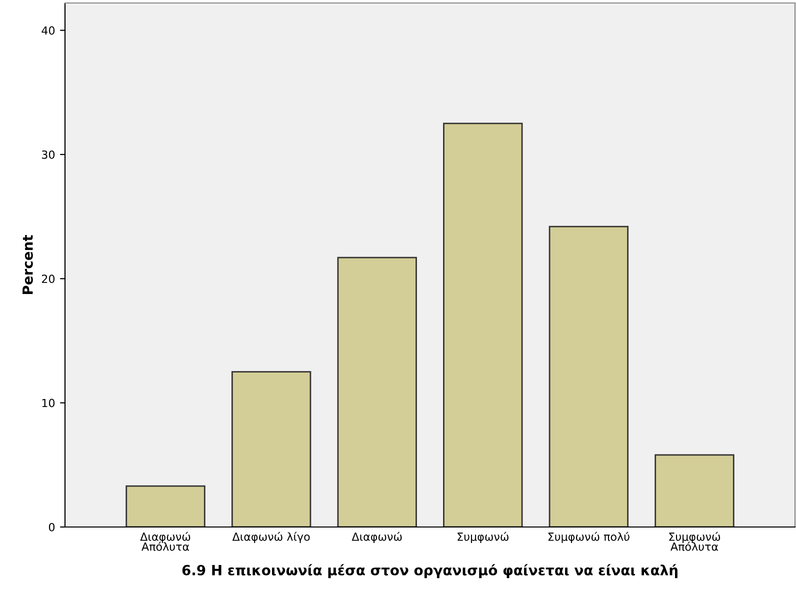 The image size is (796, 605). Describe the element at coordinates (377, 538) in the screenshot. I see `x-tick-label: Διαφωνώ` at that location.